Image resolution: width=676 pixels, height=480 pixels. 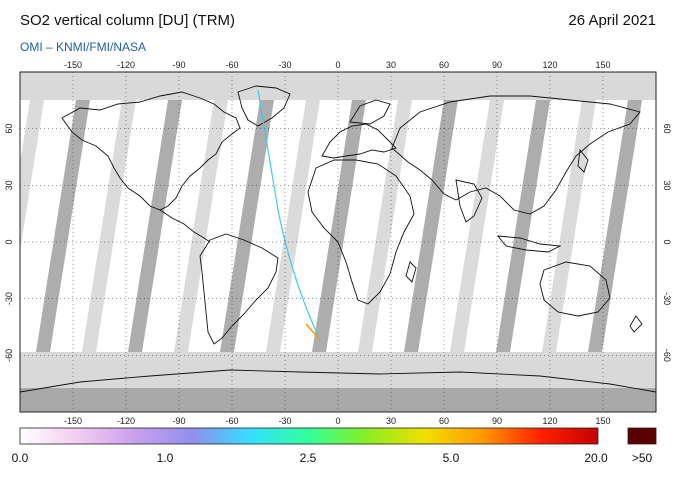 What do you see at coordinates (529, 244) in the screenshot?
I see `coast-indonesia` at bounding box center [529, 244].